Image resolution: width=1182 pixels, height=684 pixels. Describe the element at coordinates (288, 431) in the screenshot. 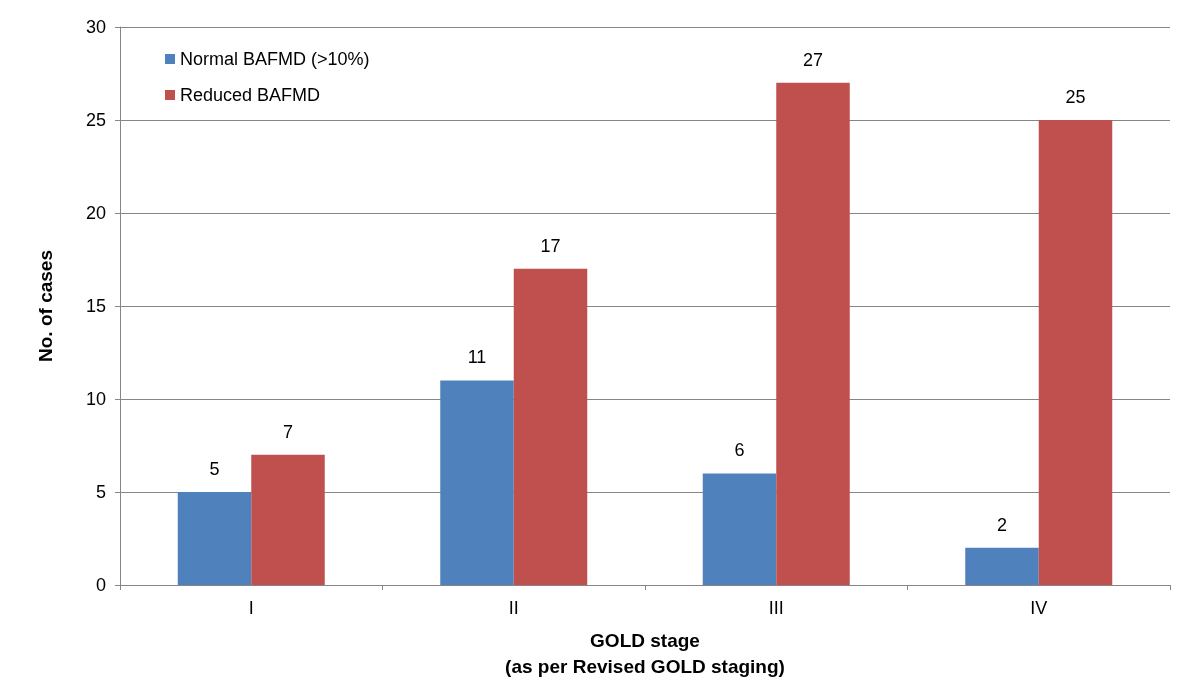

I see `data-label: 7` at that location.